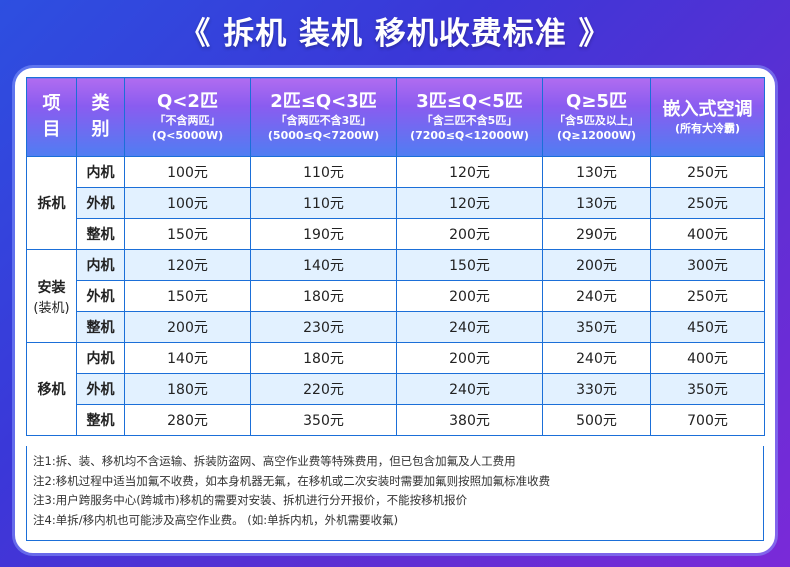 The image size is (790, 567). I want to click on table-row: 整机 150元 190元 200元 290元 400元, so click(396, 234).